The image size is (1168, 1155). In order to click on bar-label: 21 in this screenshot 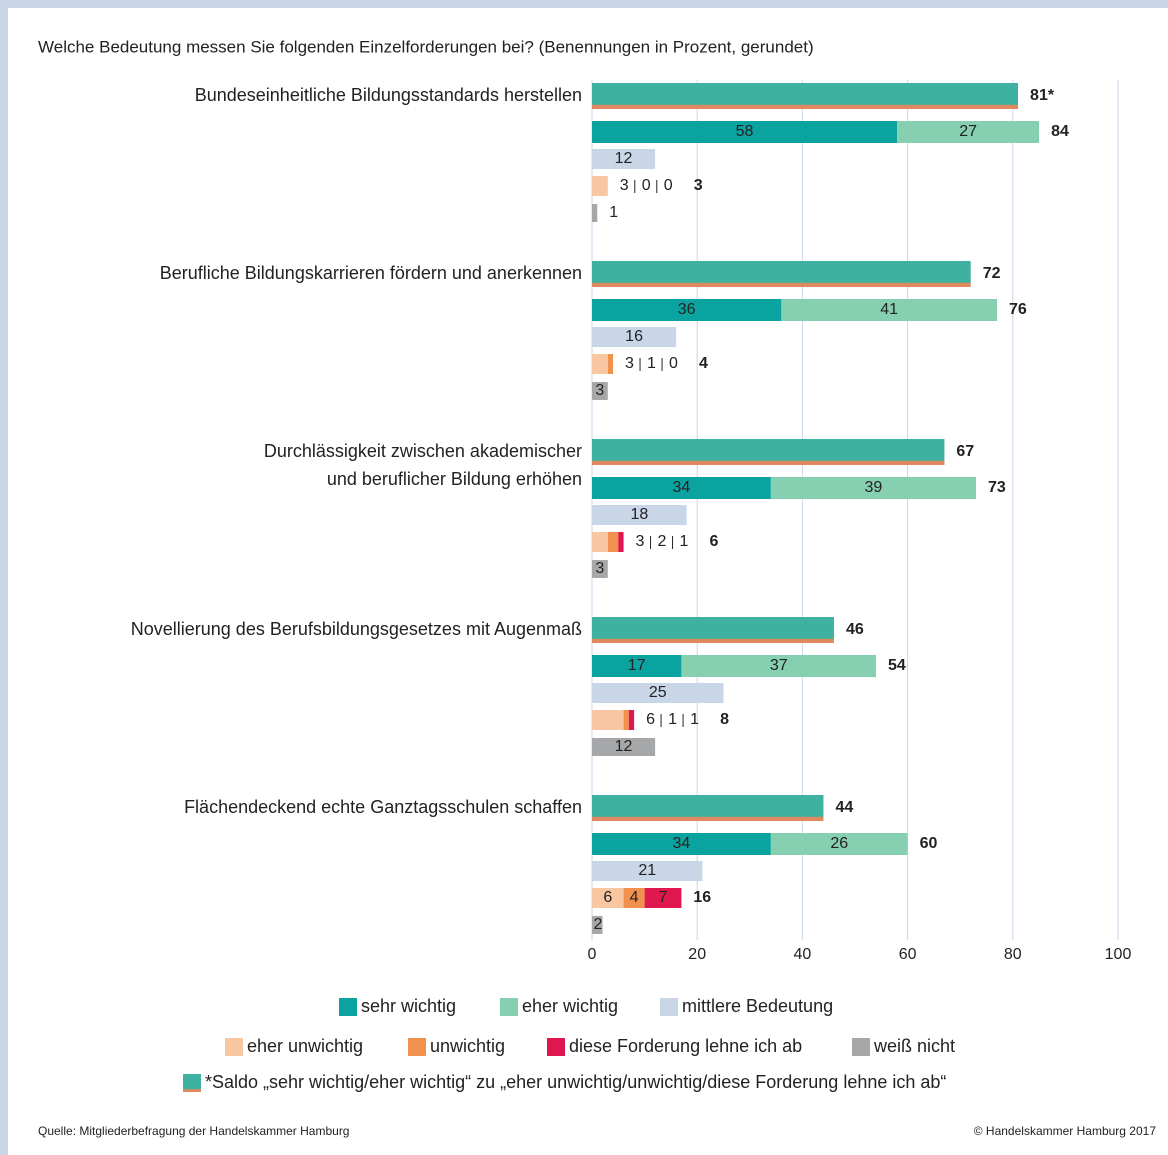, I will do `click(647, 870)`.